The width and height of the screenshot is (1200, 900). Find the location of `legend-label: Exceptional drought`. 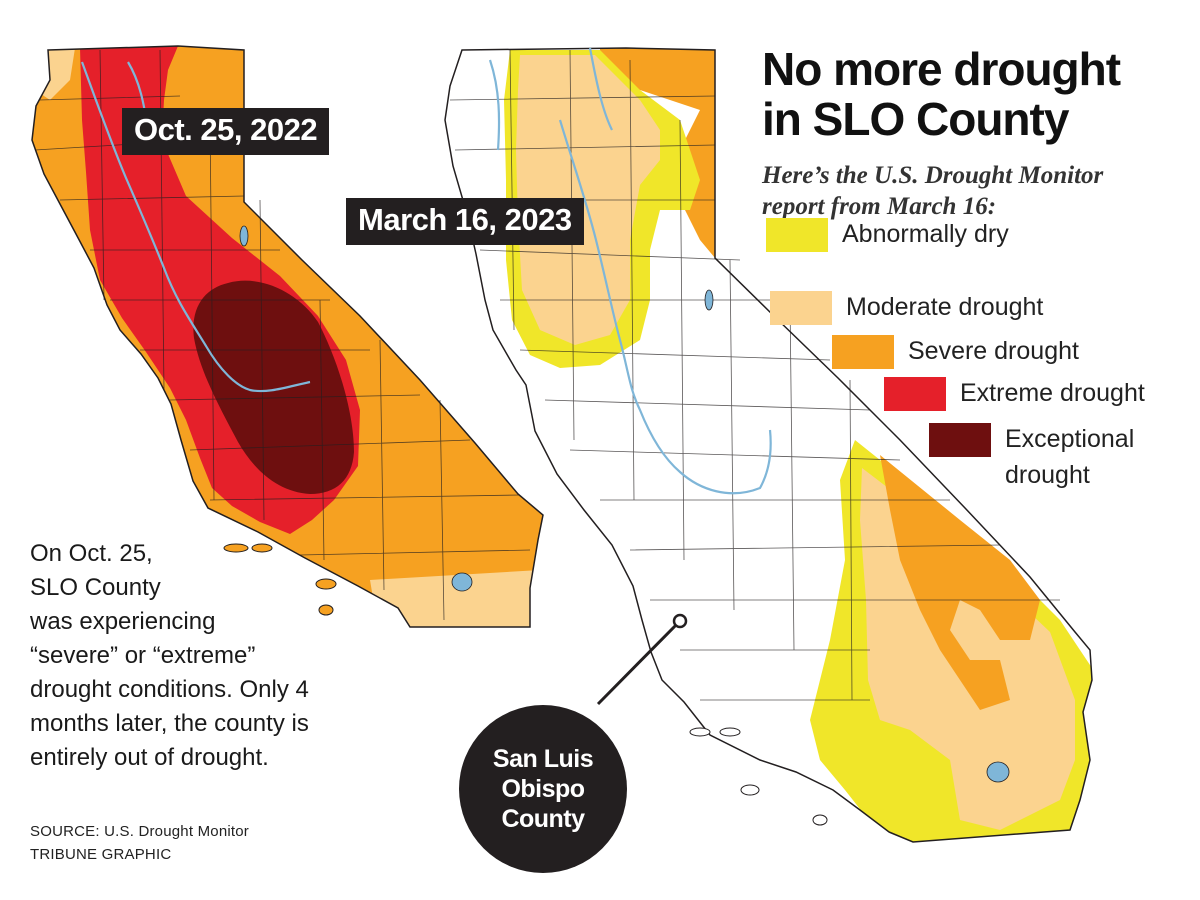

legend-label: Exceptional drought is located at coordinates (1069, 457).